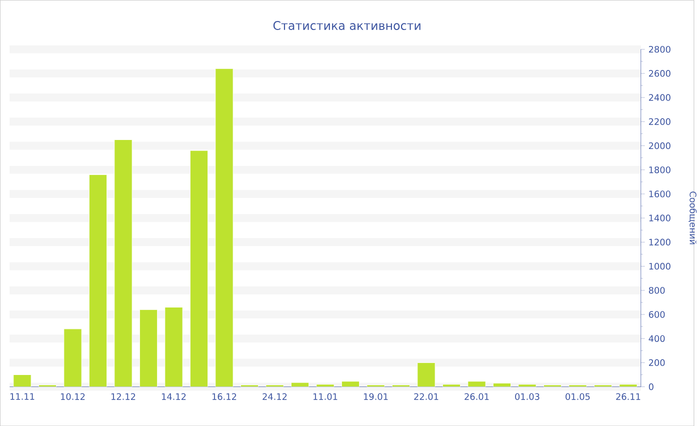 The height and width of the screenshot is (426, 700). What do you see at coordinates (346, 25) in the screenshot?
I see `chart-title: Статистика активности` at bounding box center [346, 25].